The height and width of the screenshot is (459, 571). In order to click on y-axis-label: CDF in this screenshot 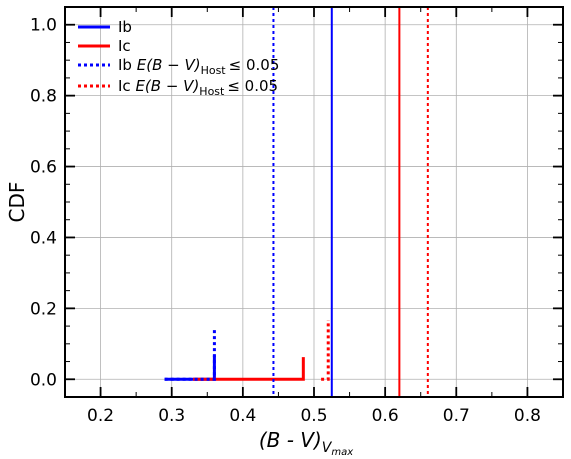, I will do `click(17, 202)`.